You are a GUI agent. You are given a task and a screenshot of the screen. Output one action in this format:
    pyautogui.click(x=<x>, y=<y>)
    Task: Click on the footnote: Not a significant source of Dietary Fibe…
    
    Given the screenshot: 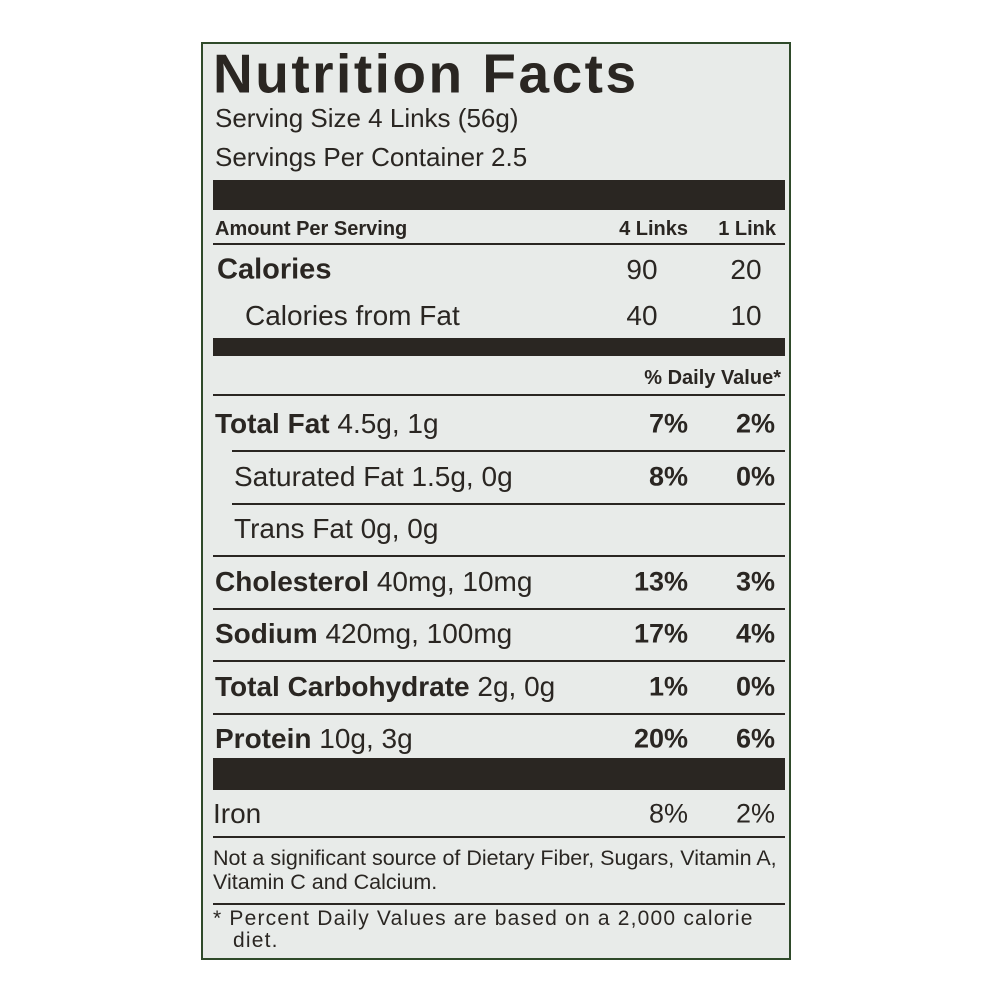 What is the action you would take?
    pyautogui.click(x=495, y=870)
    